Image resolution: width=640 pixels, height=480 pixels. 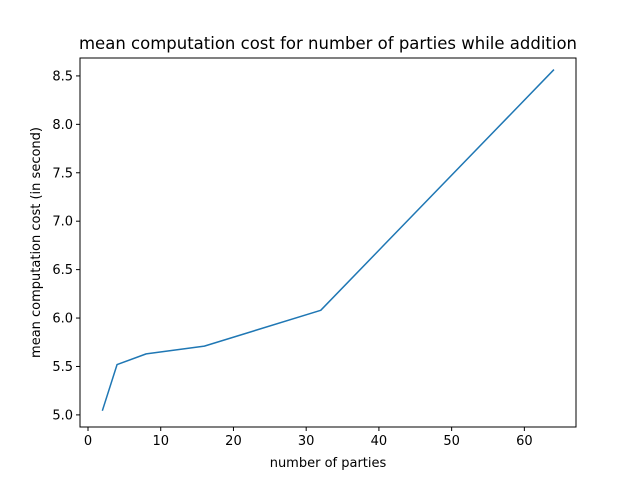 I want to click on x-tick-label: 20, so click(x=233, y=441).